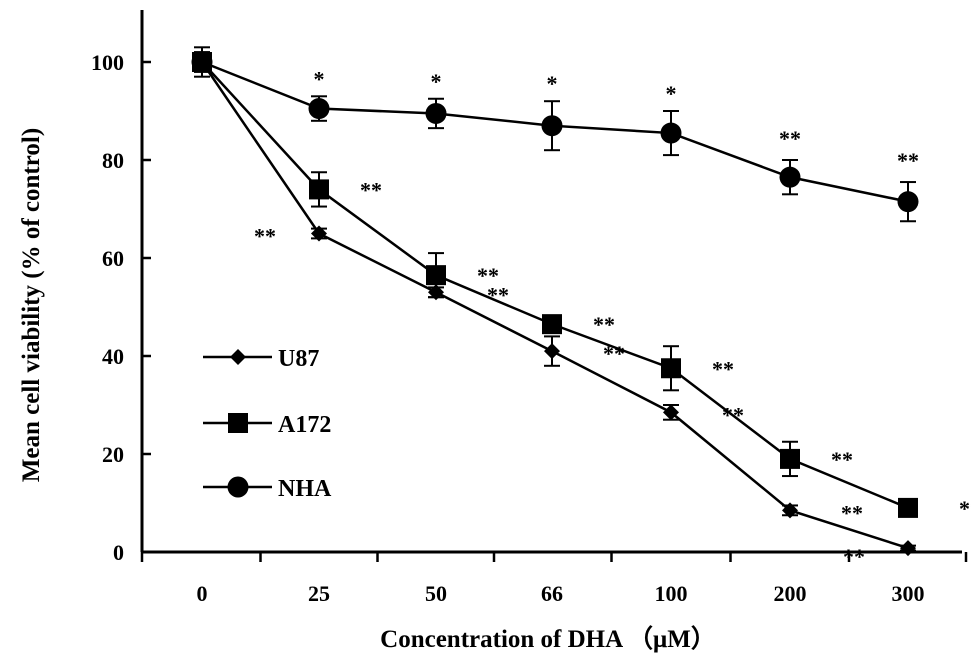 This screenshot has height=658, width=971. What do you see at coordinates (202, 593) in the screenshot?
I see `x-tick-label: 0` at bounding box center [202, 593].